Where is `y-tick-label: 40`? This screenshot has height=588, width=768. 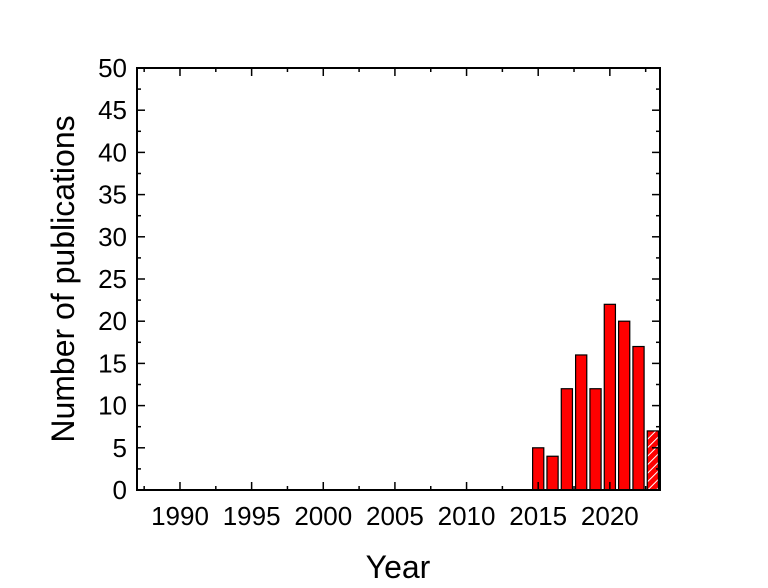
y-tick-label: 40 is located at coordinates (112, 152).